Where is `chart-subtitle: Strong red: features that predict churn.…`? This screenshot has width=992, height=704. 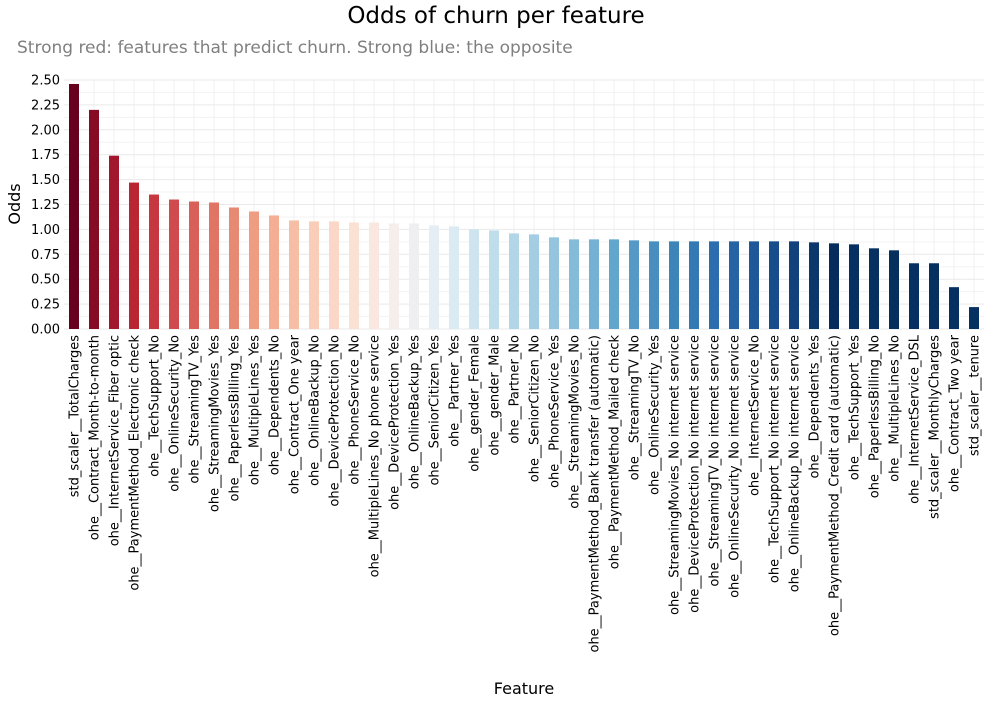
chart-subtitle: Strong red: features that predict churn.… is located at coordinates (295, 48).